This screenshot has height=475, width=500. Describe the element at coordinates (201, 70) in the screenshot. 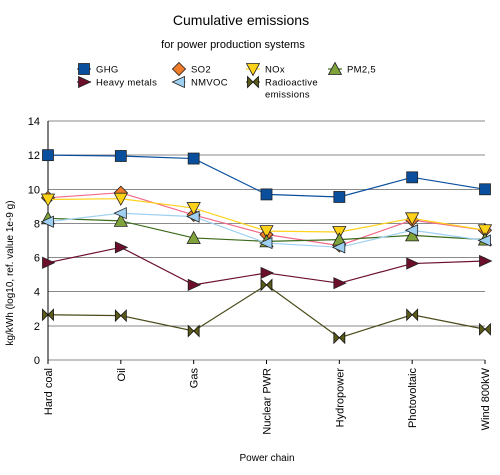

I see `legend-label: SO2` at that location.